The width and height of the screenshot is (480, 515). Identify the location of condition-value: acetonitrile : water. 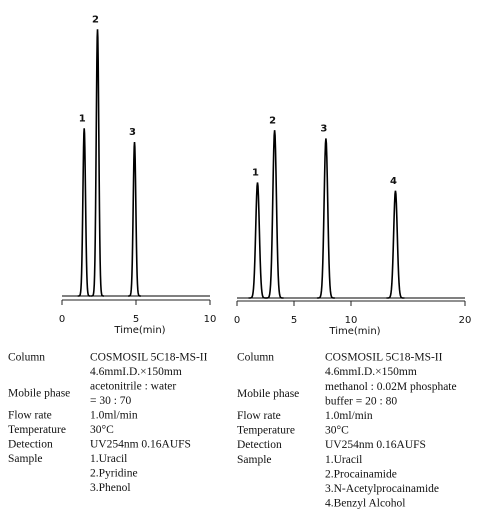
(133, 387).